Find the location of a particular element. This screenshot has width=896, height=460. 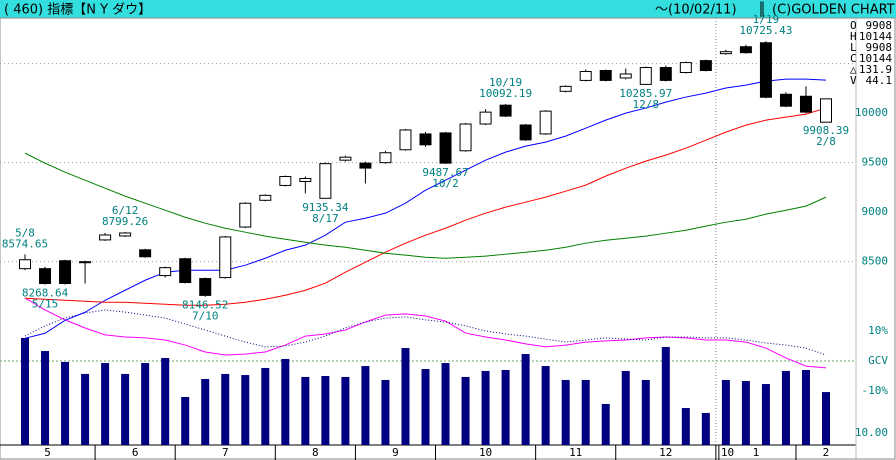

date-label: ～(10/02/11) is located at coordinates (696, 10).